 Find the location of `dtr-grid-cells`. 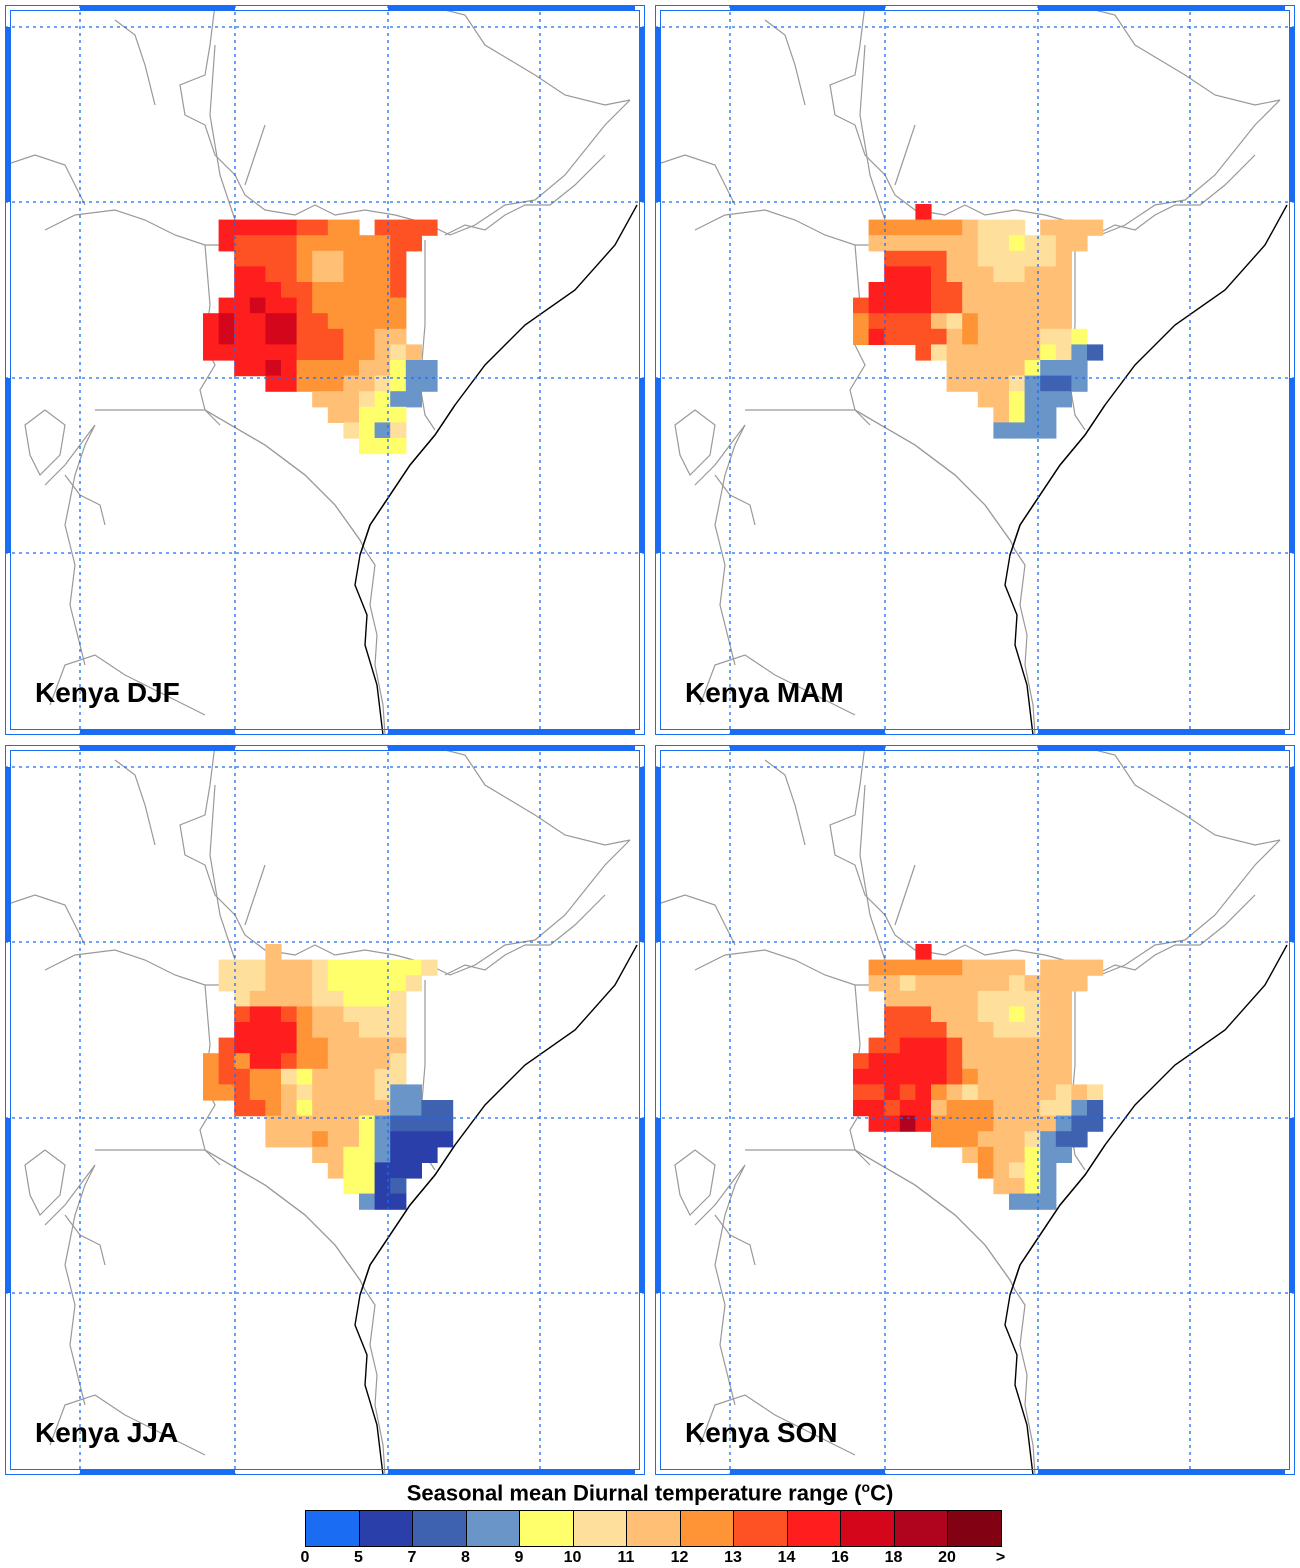

dtr-grid-cells is located at coordinates (978, 1077).